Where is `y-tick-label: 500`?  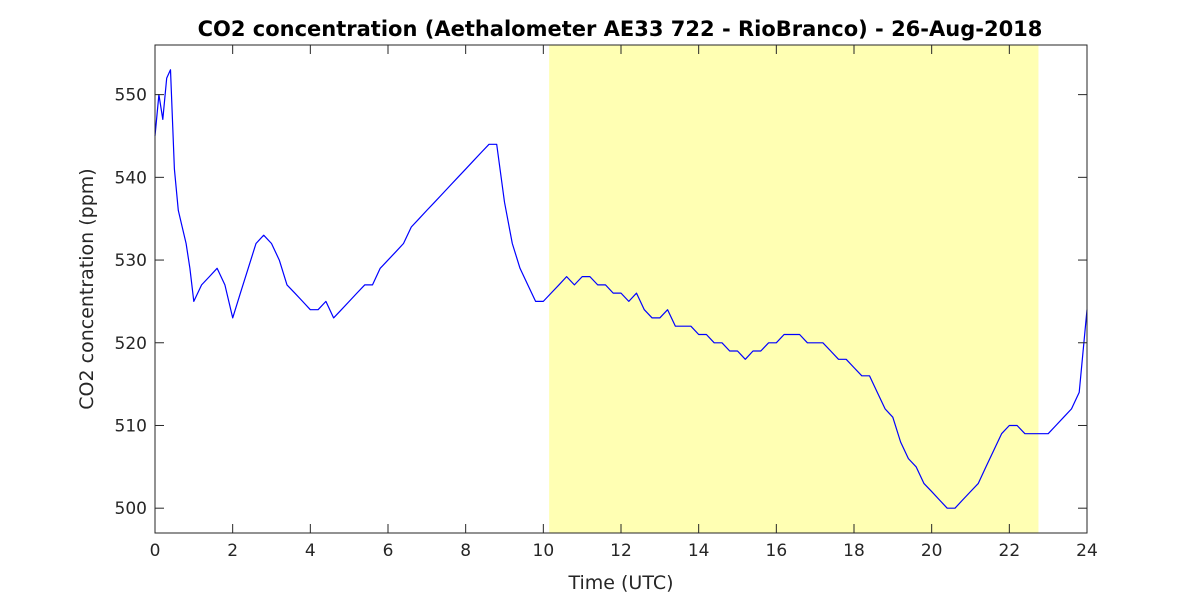
y-tick-label: 500 is located at coordinates (131, 509).